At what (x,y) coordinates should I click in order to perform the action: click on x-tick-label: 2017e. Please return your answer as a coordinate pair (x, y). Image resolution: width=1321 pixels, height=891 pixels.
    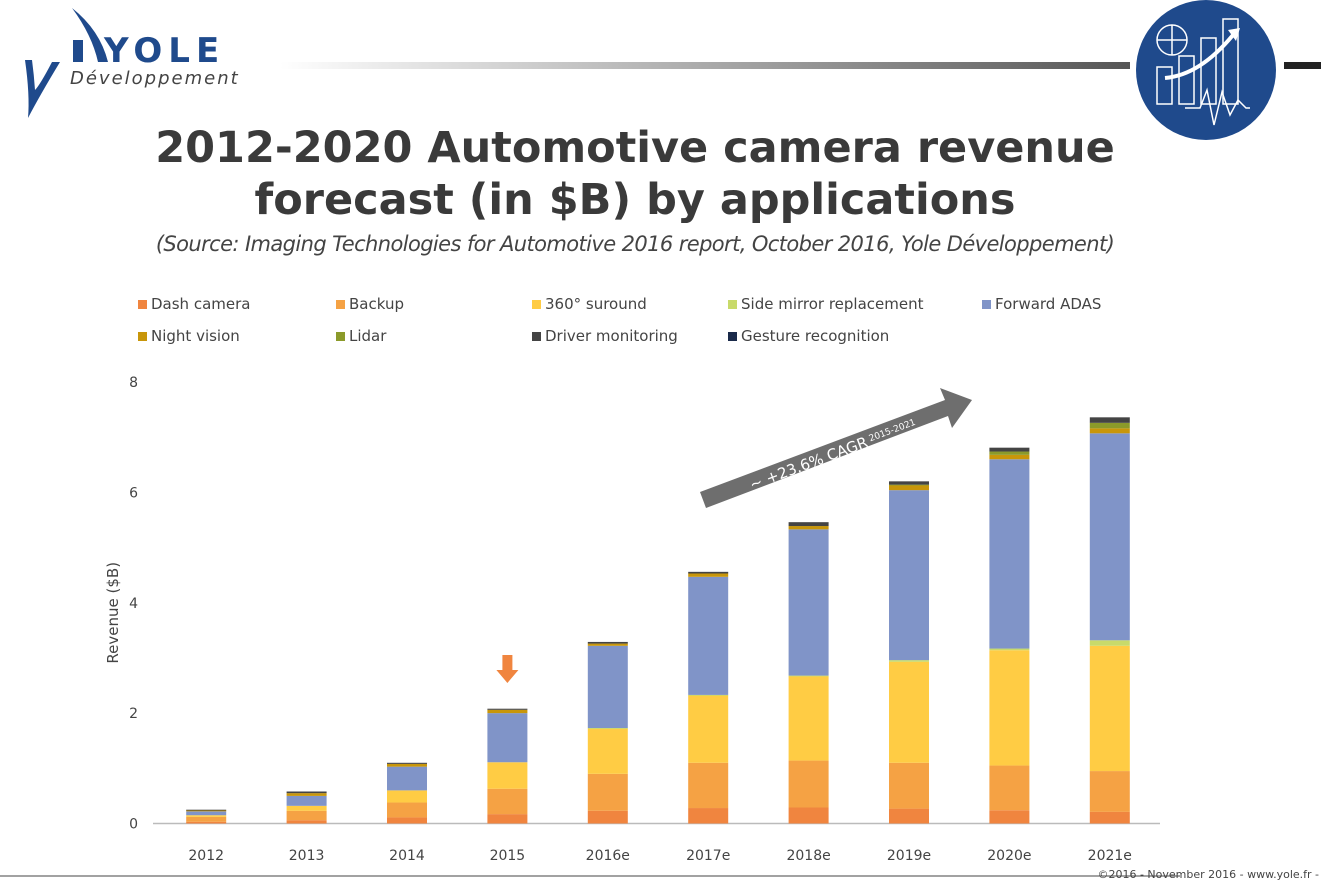
    Looking at the image, I should click on (708, 856).